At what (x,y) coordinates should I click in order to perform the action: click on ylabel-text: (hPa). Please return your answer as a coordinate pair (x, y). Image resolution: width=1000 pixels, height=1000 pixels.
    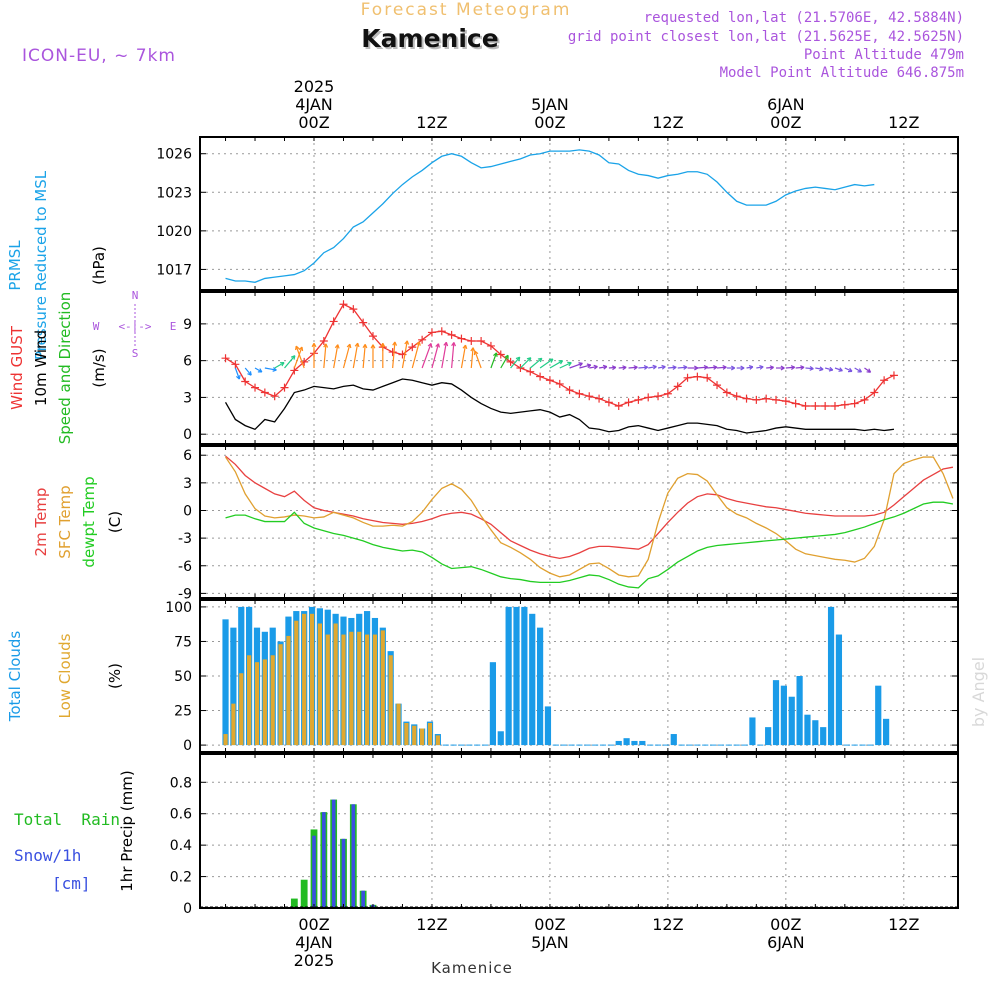
    Looking at the image, I should click on (99, 265).